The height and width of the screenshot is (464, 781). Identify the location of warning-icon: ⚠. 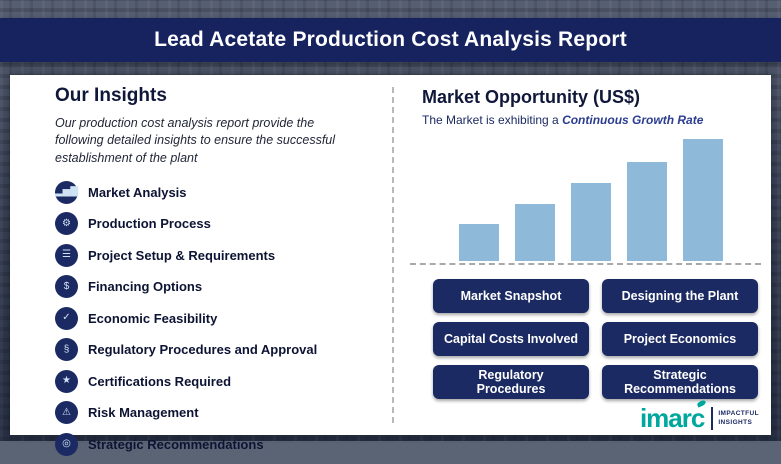
(66, 413).